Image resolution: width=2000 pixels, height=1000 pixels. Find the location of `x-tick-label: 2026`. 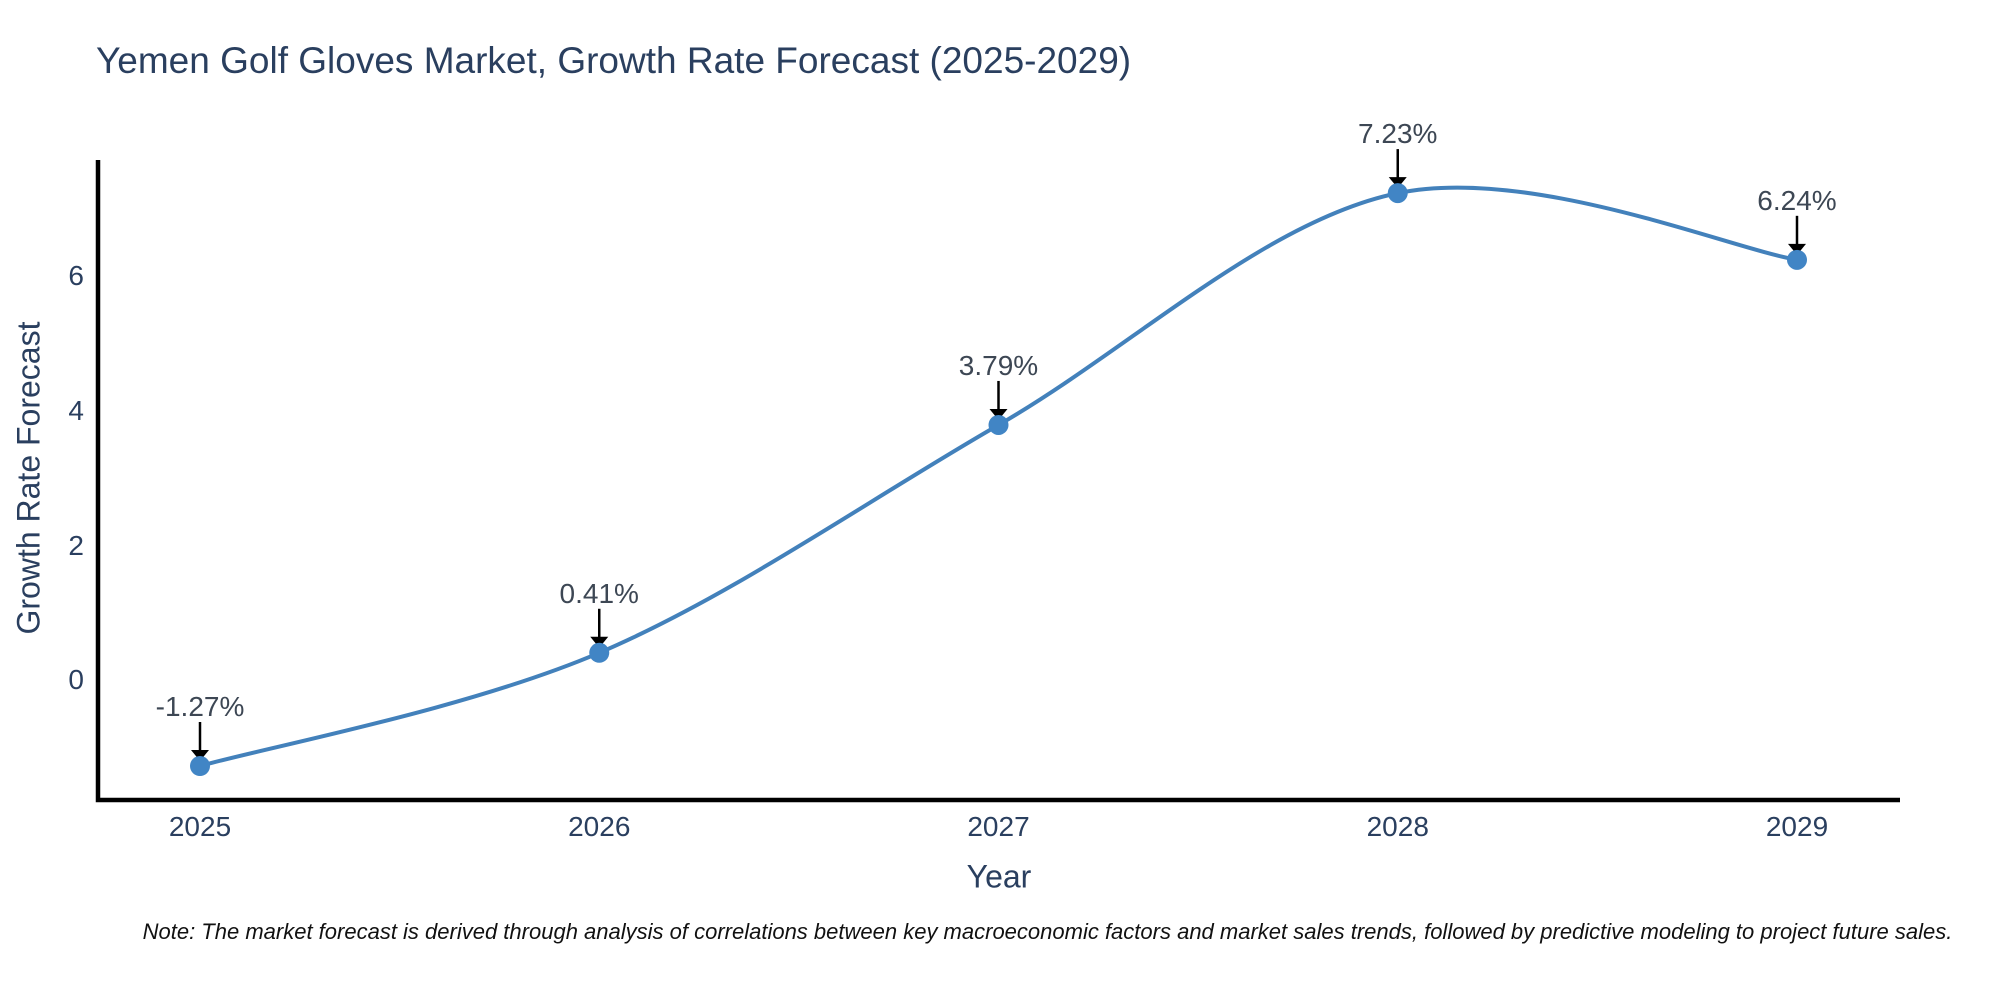

x-tick-label: 2026 is located at coordinates (599, 826).